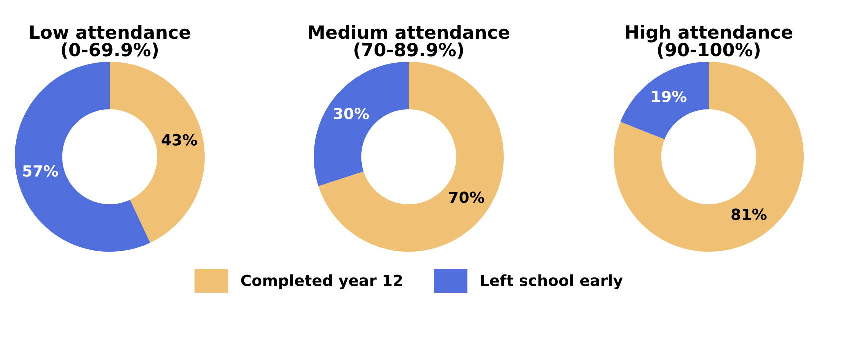 The height and width of the screenshot is (339, 855). I want to click on chart-title: High attendance (90-100%), so click(709, 42).